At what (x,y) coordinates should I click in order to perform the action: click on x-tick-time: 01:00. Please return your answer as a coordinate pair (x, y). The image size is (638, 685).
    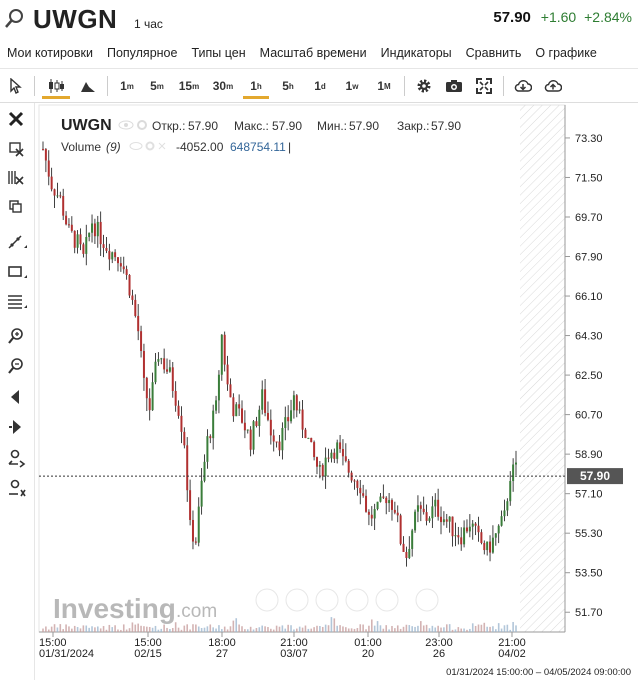
    Looking at the image, I should click on (368, 643).